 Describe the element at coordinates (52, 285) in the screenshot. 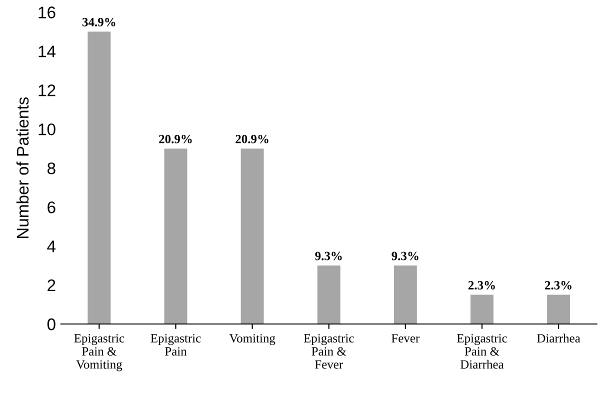

I see `y-tick-label: 2` at that location.